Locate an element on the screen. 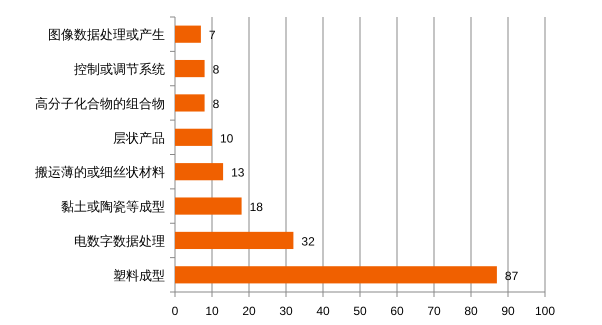 The width and height of the screenshot is (602, 325). y-tick: 高分子化合物的组合物 is located at coordinates (100, 103).